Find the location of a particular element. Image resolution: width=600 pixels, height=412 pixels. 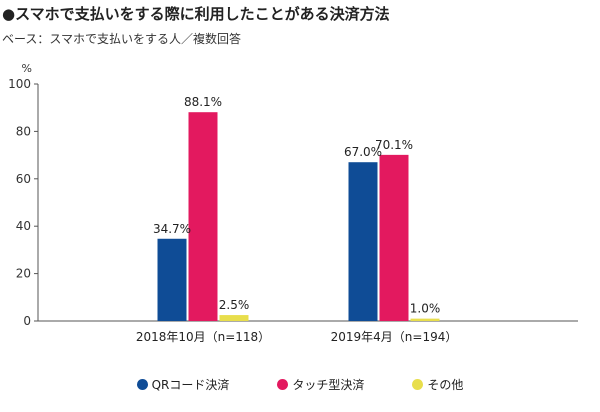

legend-label-touch: タッチ型決済 is located at coordinates (328, 385).